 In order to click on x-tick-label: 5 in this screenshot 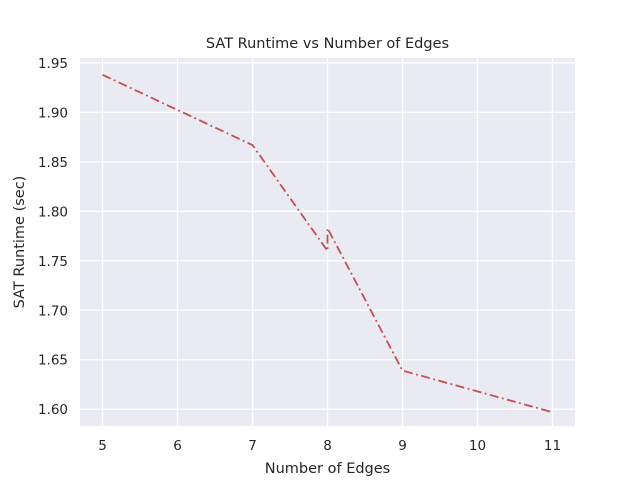, I will do `click(102, 446)`.